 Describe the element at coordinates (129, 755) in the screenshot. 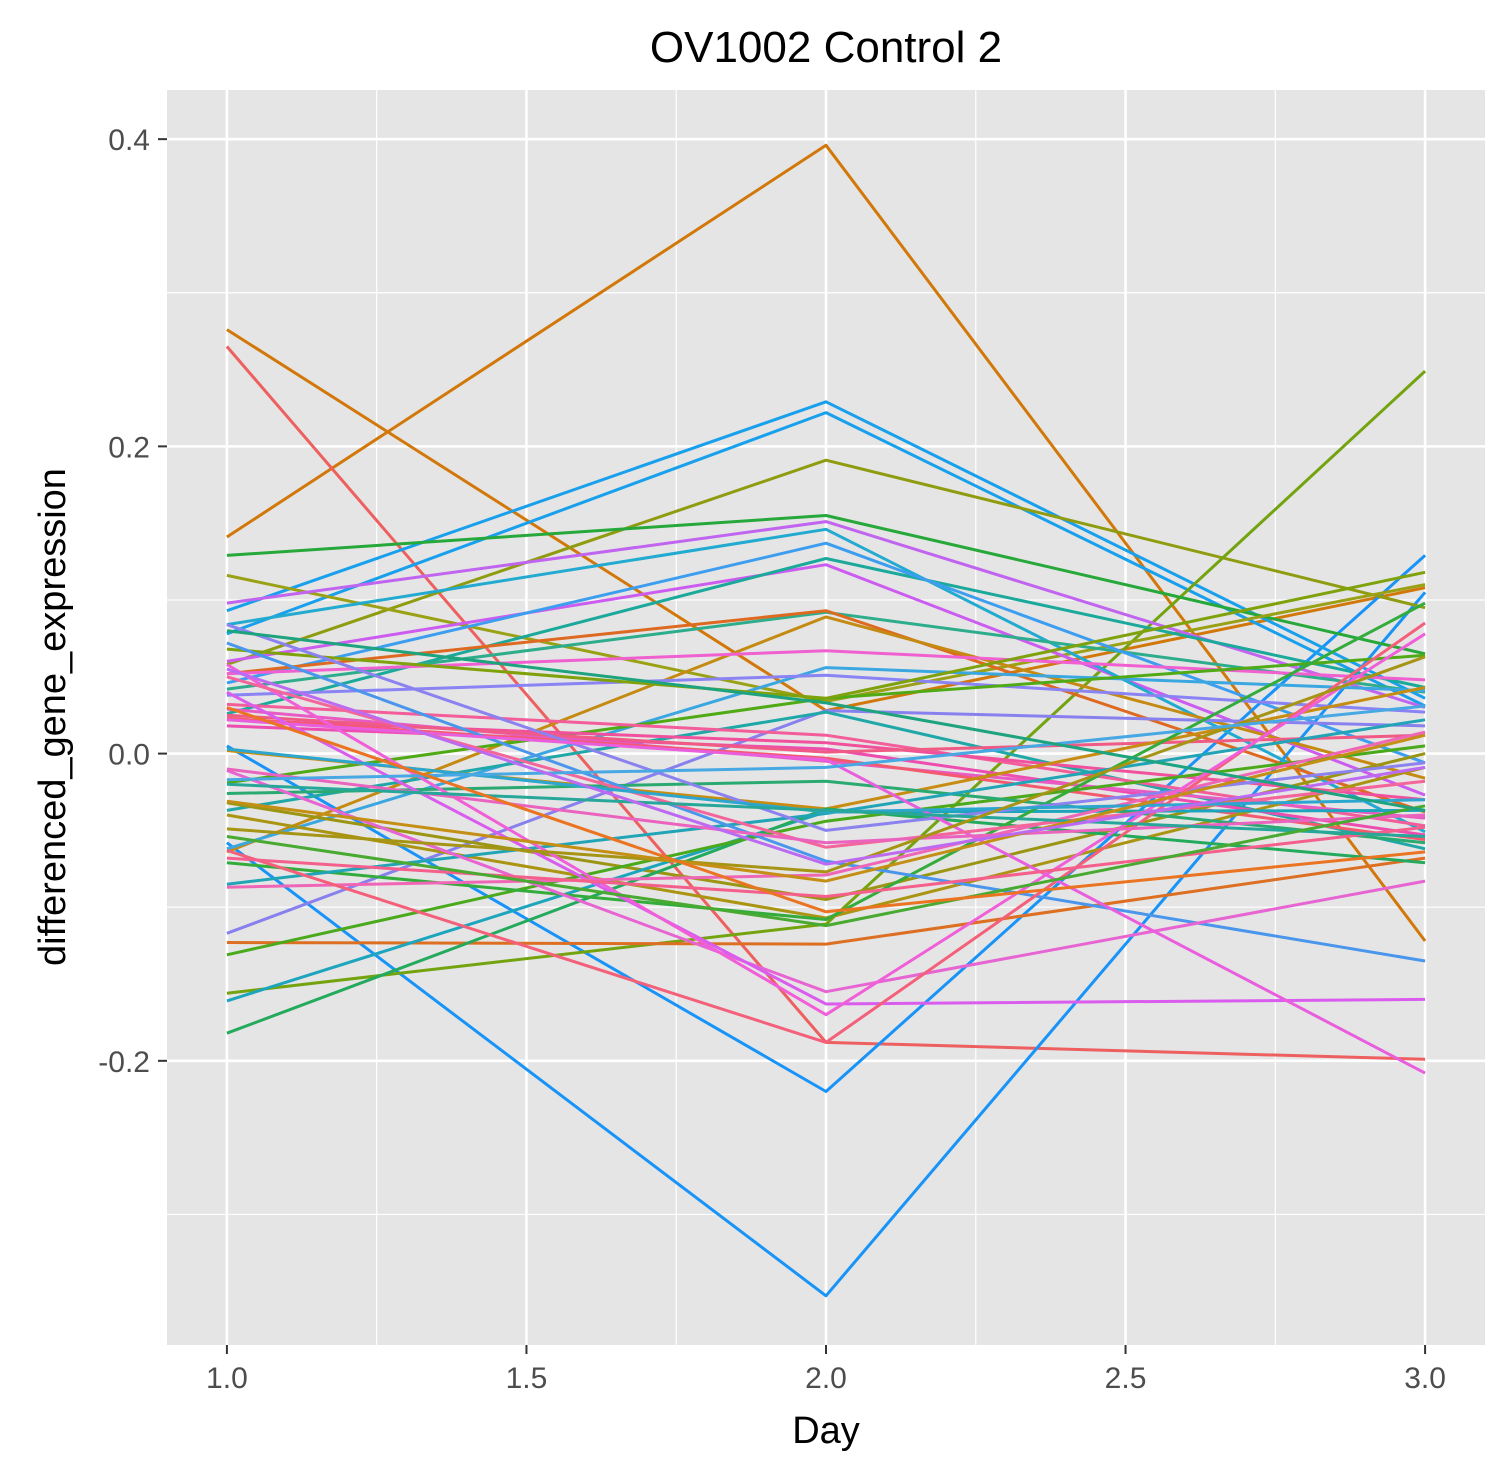

I see `y-tick-label: 0.0` at that location.